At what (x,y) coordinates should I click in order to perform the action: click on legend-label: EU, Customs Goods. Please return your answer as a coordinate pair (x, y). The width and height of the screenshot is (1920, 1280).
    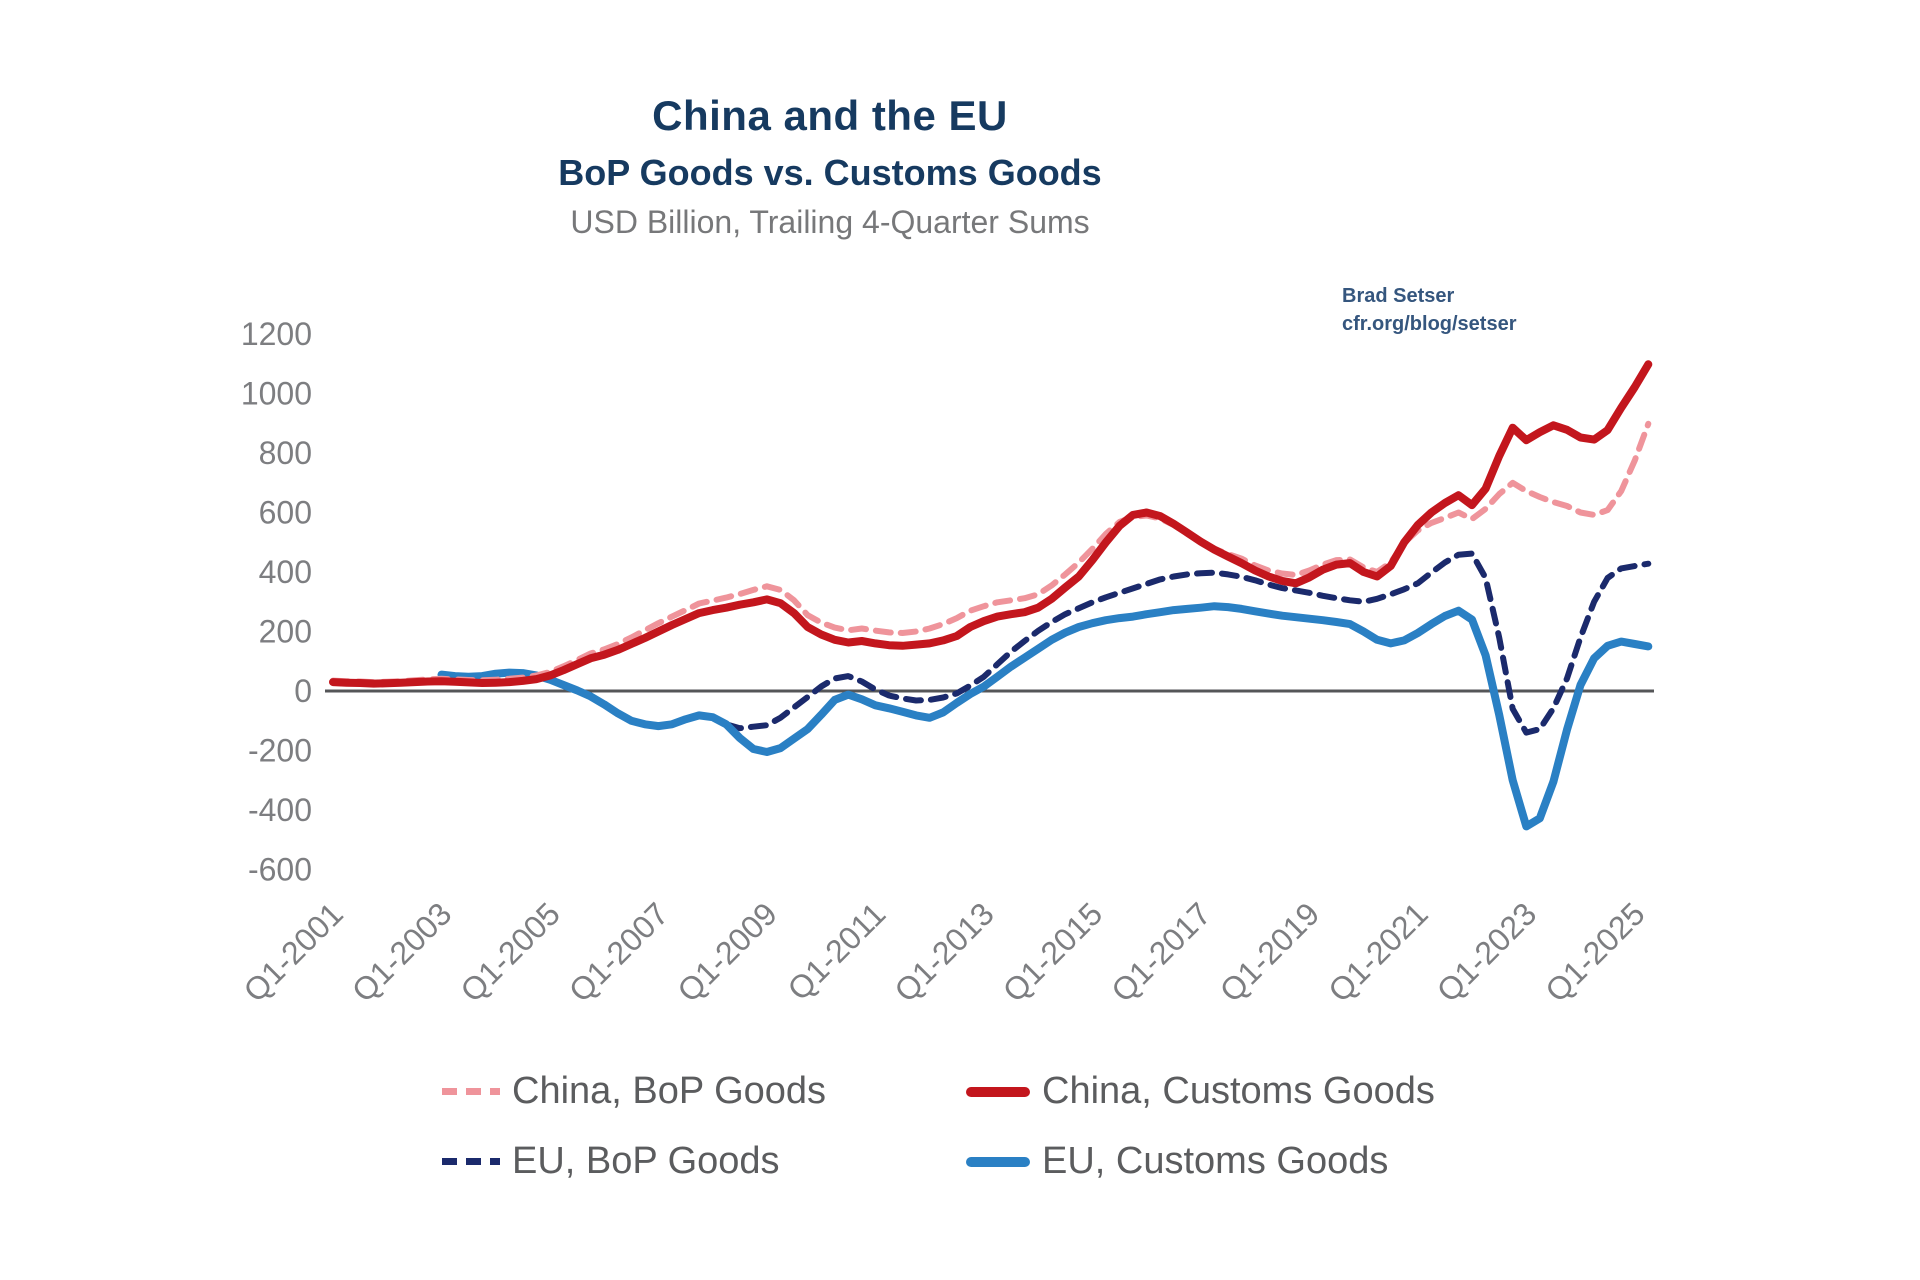
    Looking at the image, I should click on (1215, 1161).